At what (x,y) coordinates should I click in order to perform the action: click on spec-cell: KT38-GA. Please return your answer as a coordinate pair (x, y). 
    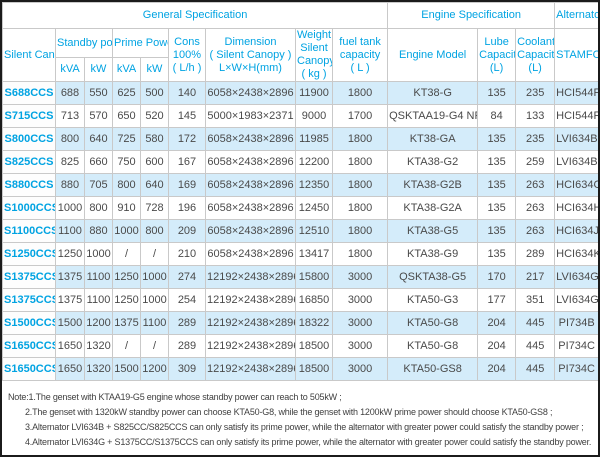
    Looking at the image, I should click on (433, 139).